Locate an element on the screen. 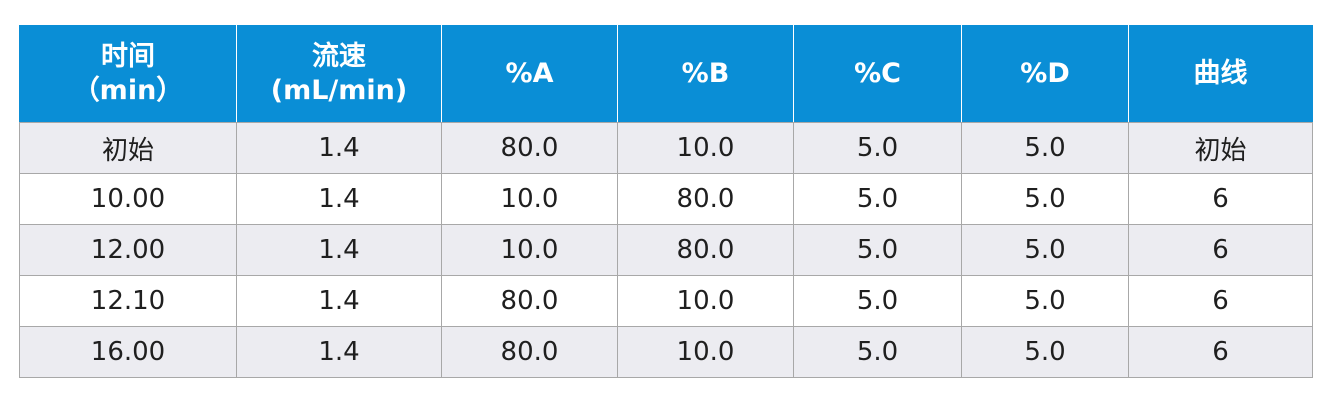  cell-time: 10.00 is located at coordinates (128, 199).